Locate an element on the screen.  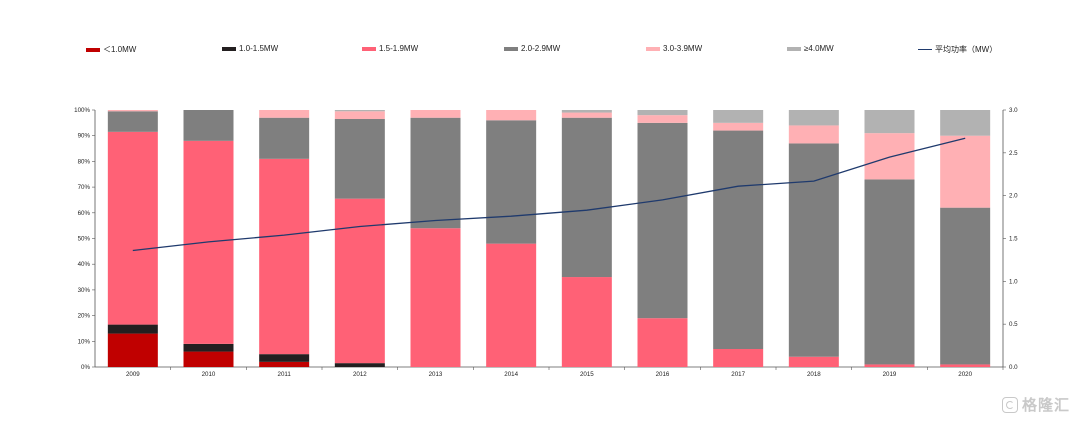
y-left-tick-label: 70% is located at coordinates (84, 187).